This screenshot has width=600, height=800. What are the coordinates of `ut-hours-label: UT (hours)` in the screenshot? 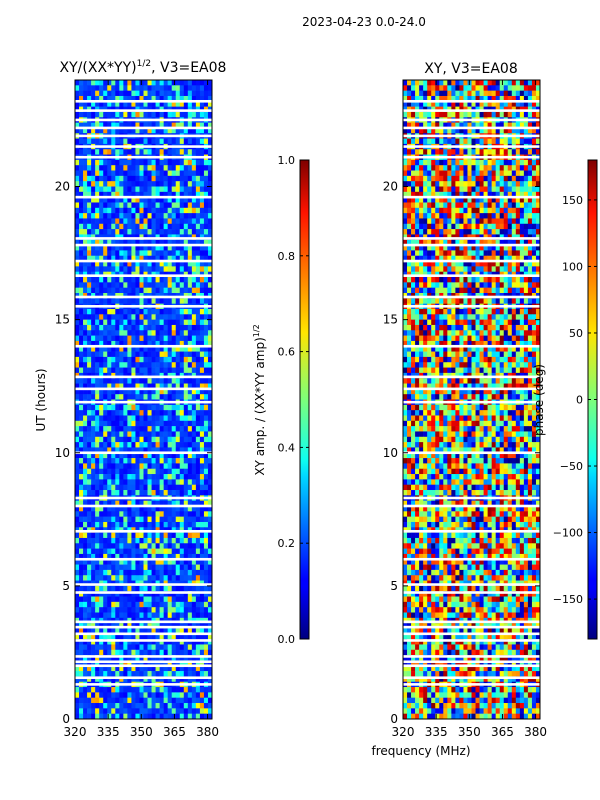 It's located at (41, 399).